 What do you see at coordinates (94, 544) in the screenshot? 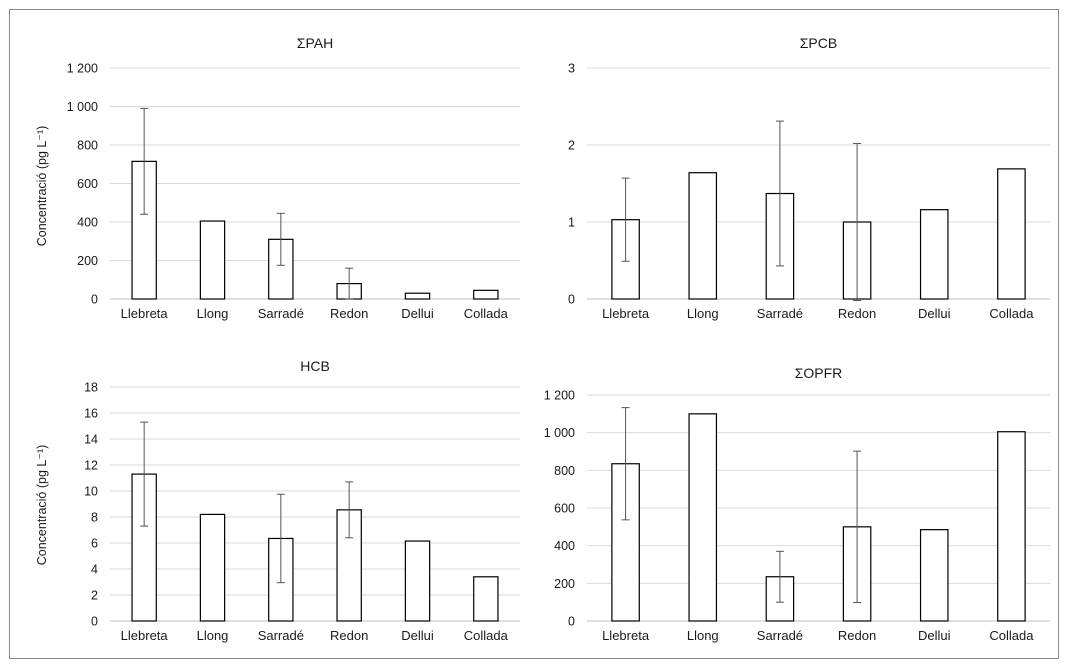
I see `y-tick-label: 6` at bounding box center [94, 544].